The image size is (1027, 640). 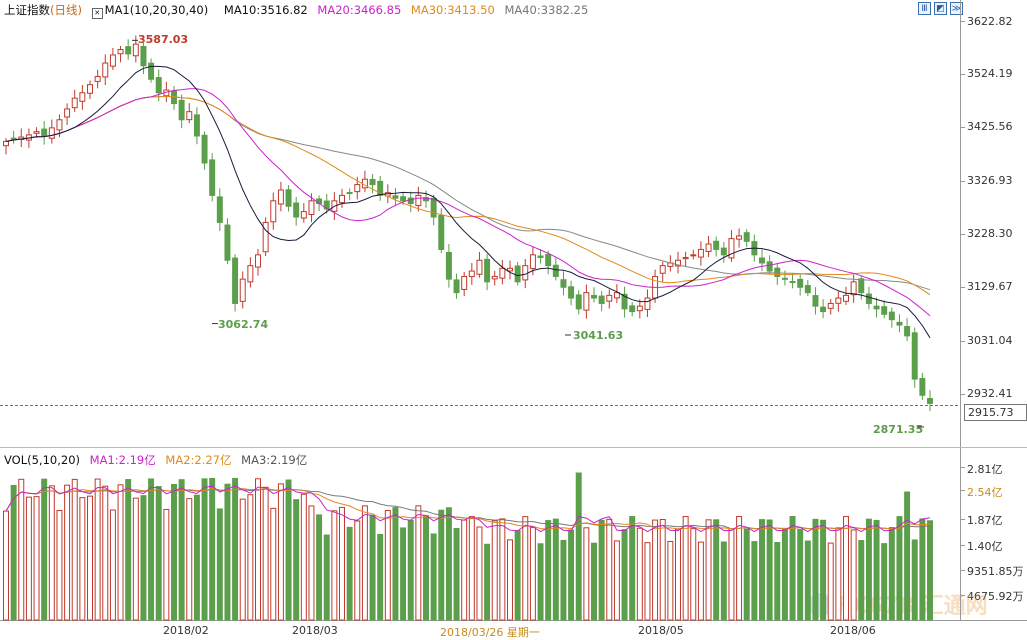 I want to click on ma10-value: MA10:3516.82, so click(x=265, y=10).